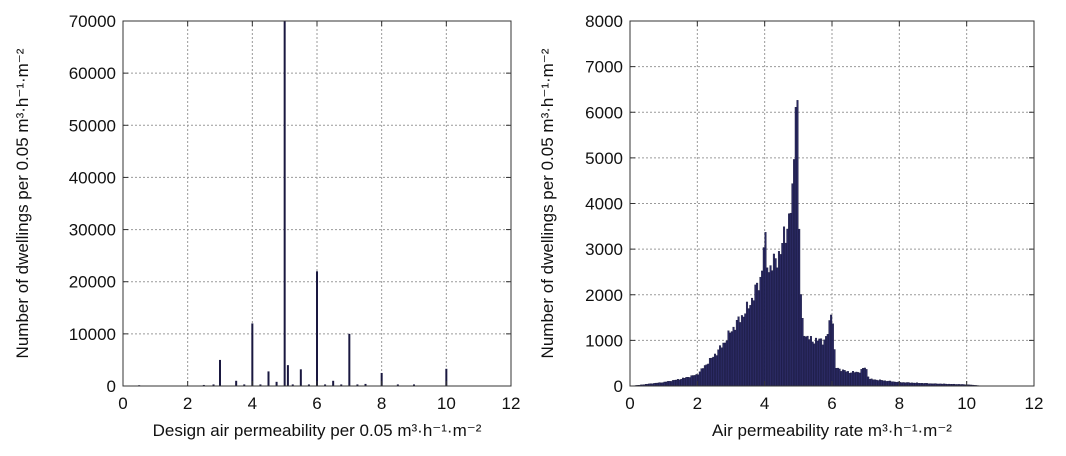  I want to click on left-xtick-label-2: 4, so click(252, 403).